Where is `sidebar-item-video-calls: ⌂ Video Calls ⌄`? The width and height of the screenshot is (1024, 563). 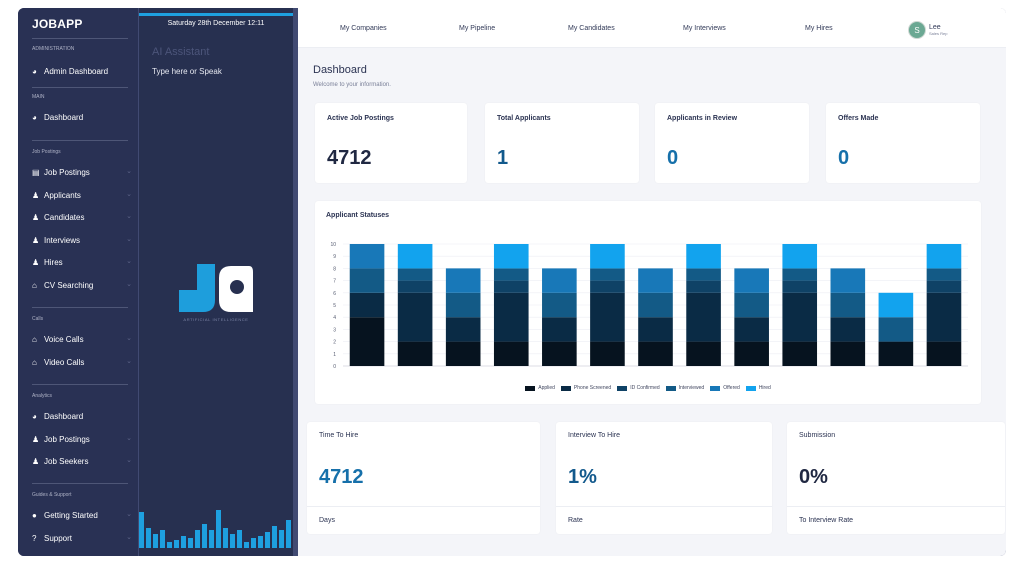 sidebar-item-video-calls: ⌂ Video Calls ⌄ is located at coordinates (82, 362).